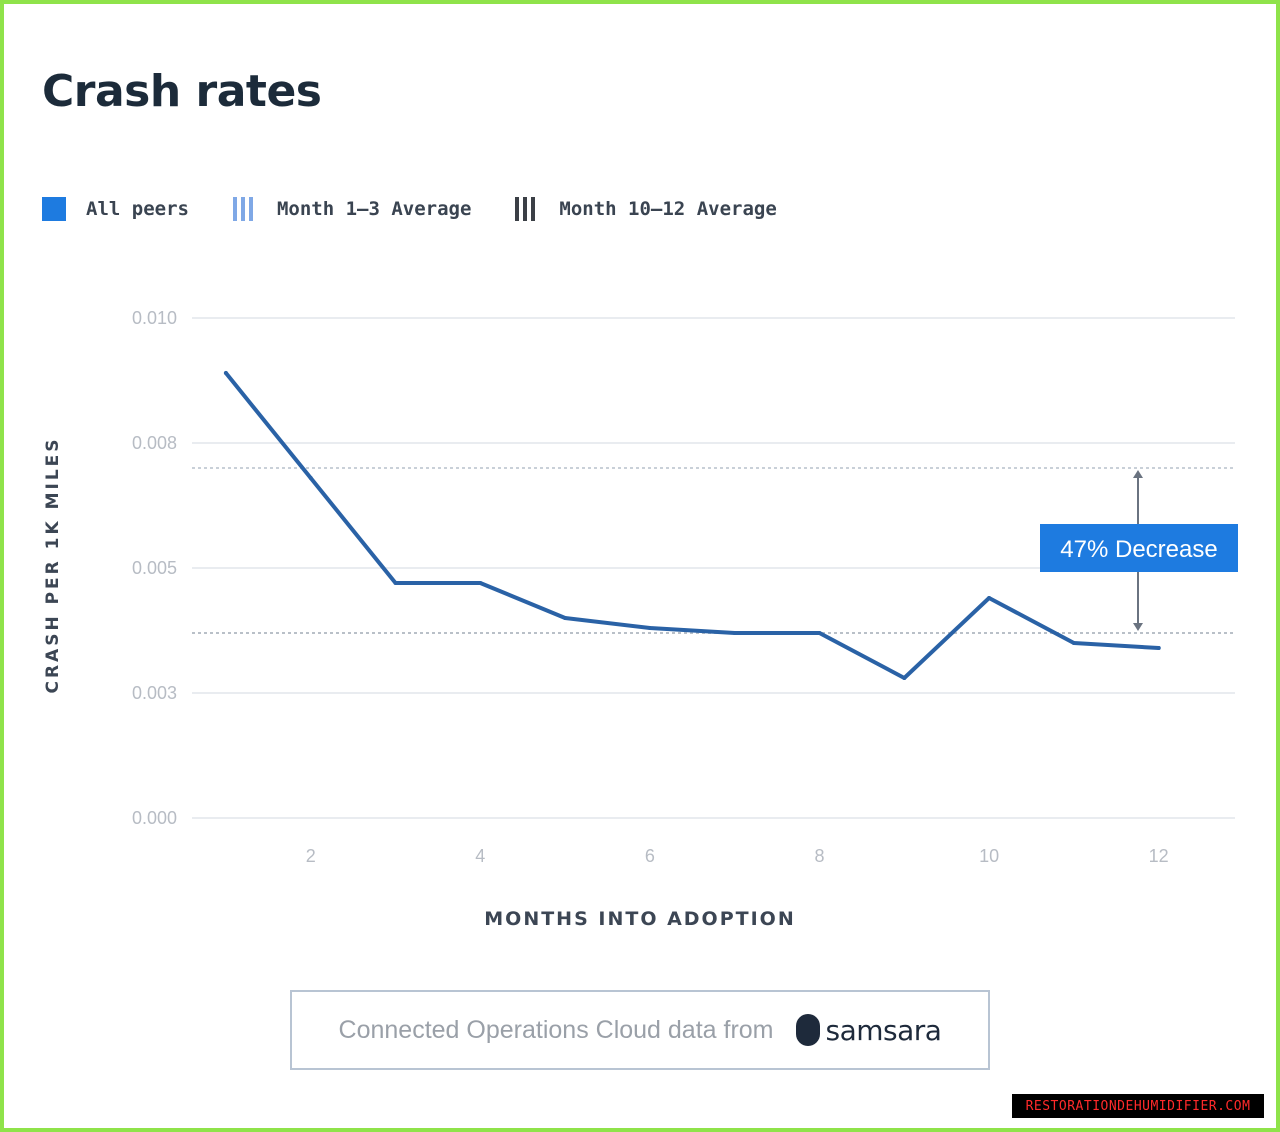  Describe the element at coordinates (639, 919) in the screenshot. I see `x-axis-label: MONTHS INTO ADOPTION` at that location.